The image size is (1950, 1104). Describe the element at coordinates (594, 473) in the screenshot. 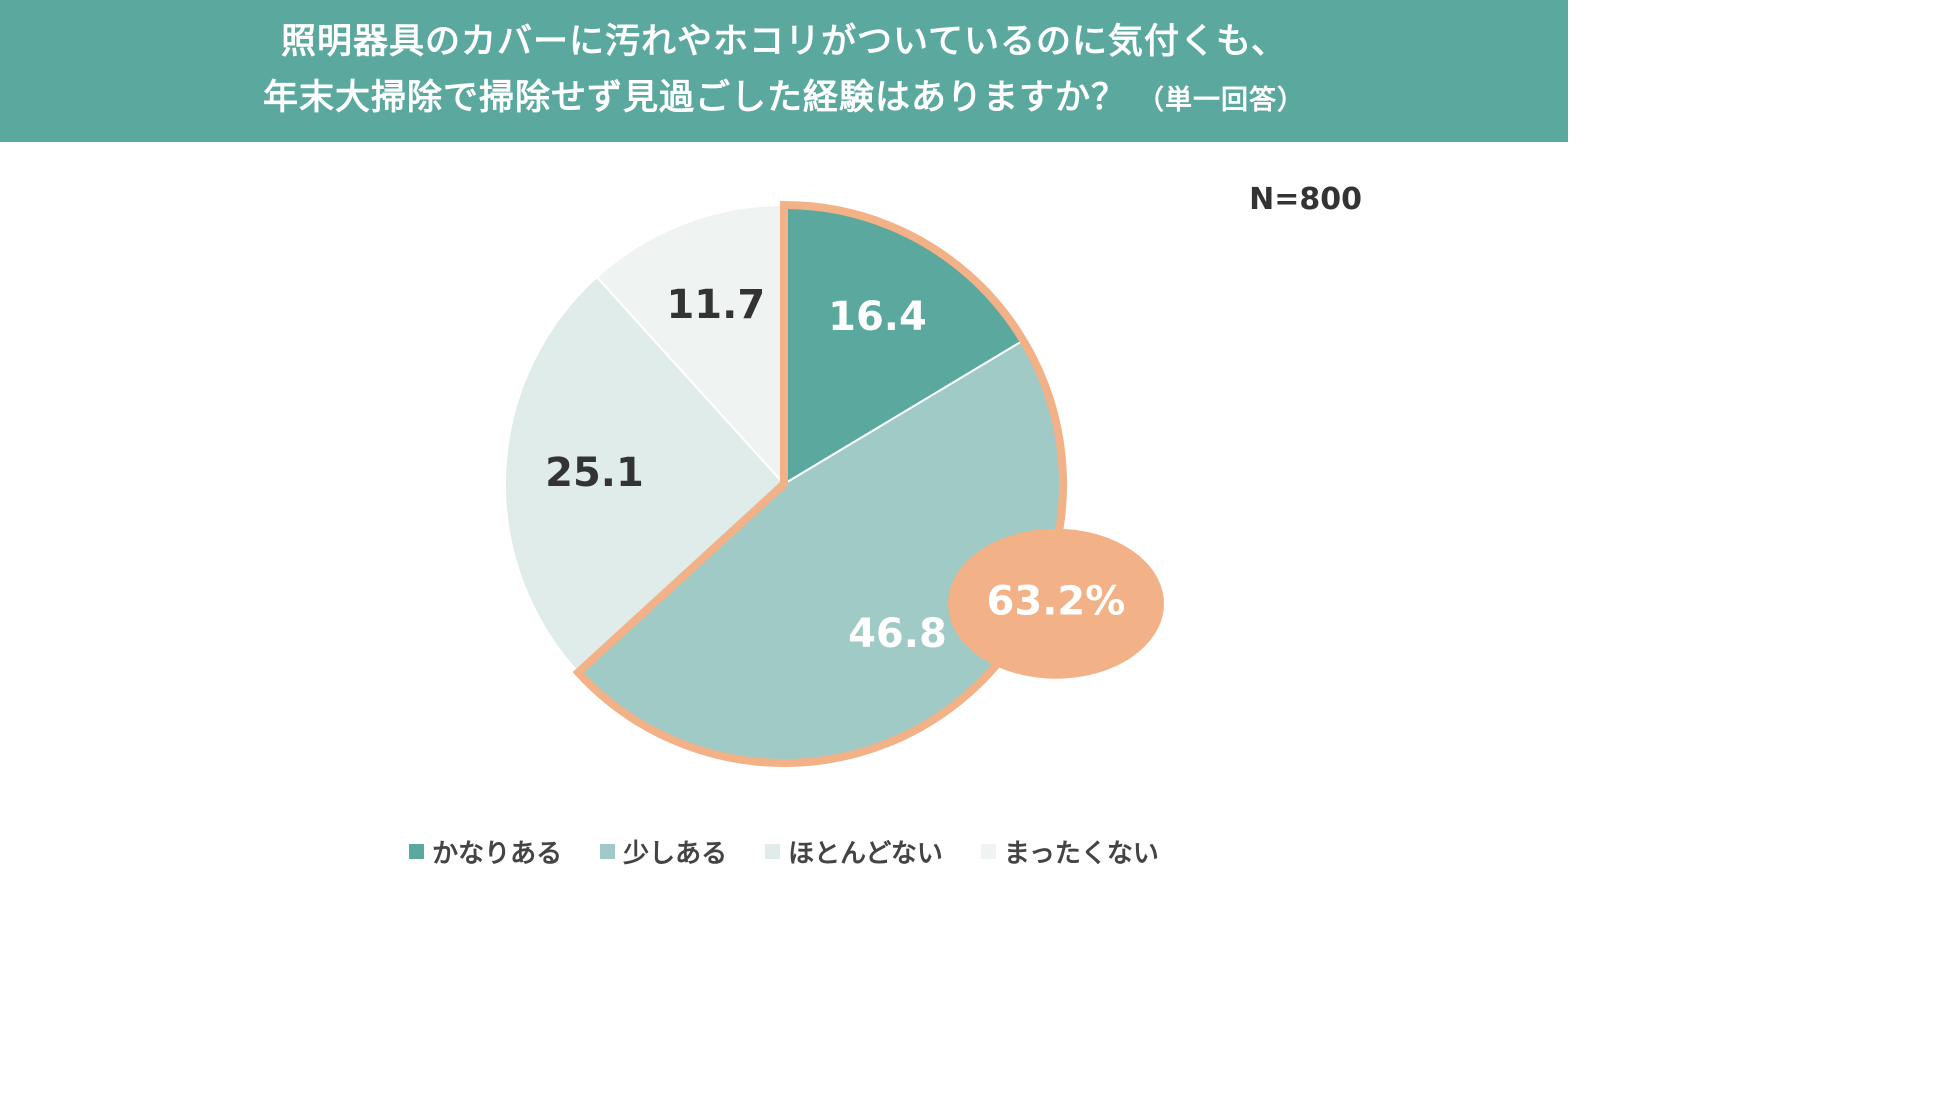

I see `slice-value-label-3: 25.1` at that location.